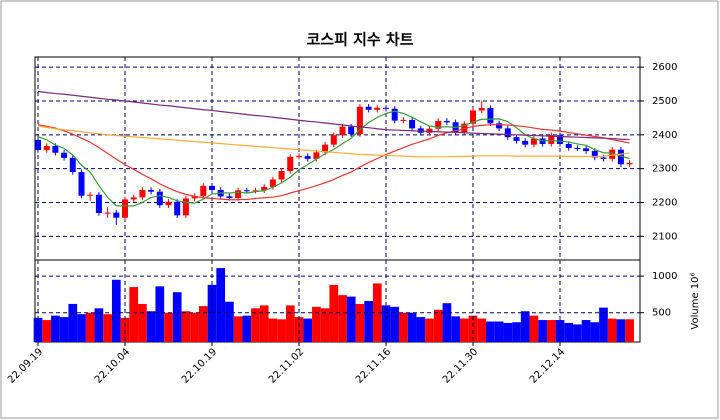 The height and width of the screenshot is (420, 720). What do you see at coordinates (664, 135) in the screenshot?
I see `y-tick-label: 2400` at bounding box center [664, 135].